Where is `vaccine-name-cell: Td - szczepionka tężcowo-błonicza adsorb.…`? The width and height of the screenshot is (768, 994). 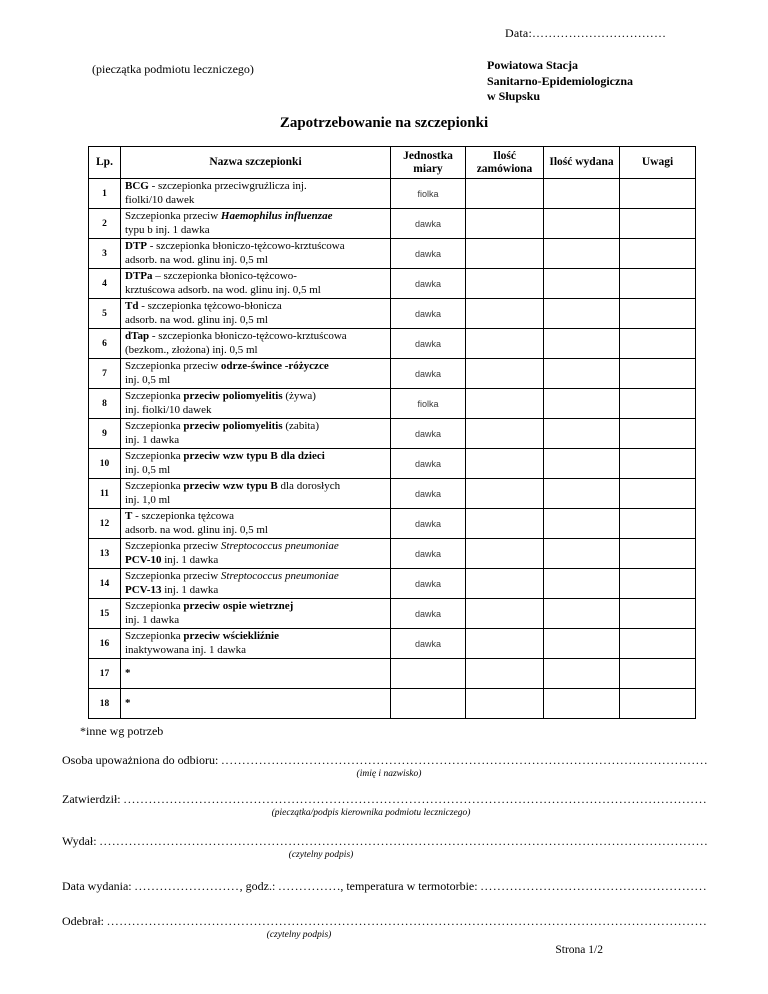 vaccine-name-cell: Td - szczepionka tężcowo-błonicza adsorb.… is located at coordinates (255, 313).